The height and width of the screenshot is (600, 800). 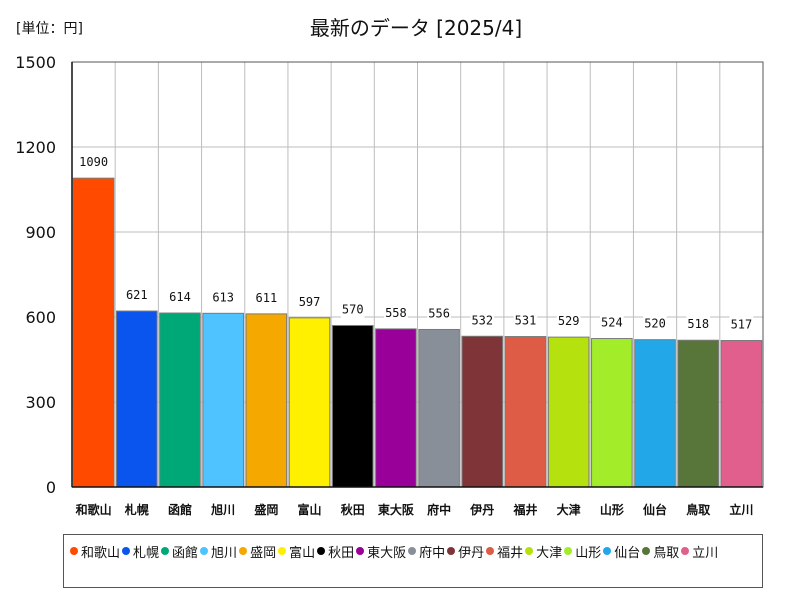 I want to click on y-tick-label: 900, so click(x=40, y=232).